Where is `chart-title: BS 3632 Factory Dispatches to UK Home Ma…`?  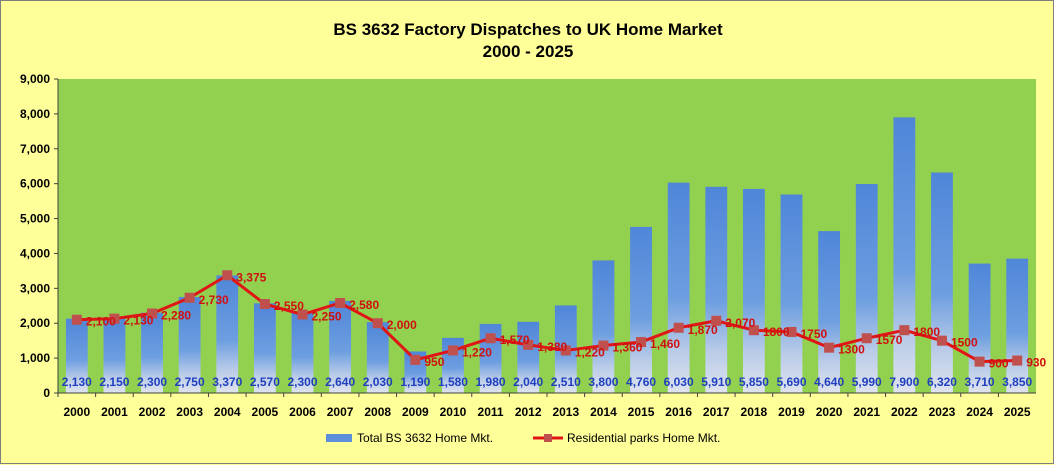
chart-title: BS 3632 Factory Dispatches to UK Home Ma… is located at coordinates (528, 29).